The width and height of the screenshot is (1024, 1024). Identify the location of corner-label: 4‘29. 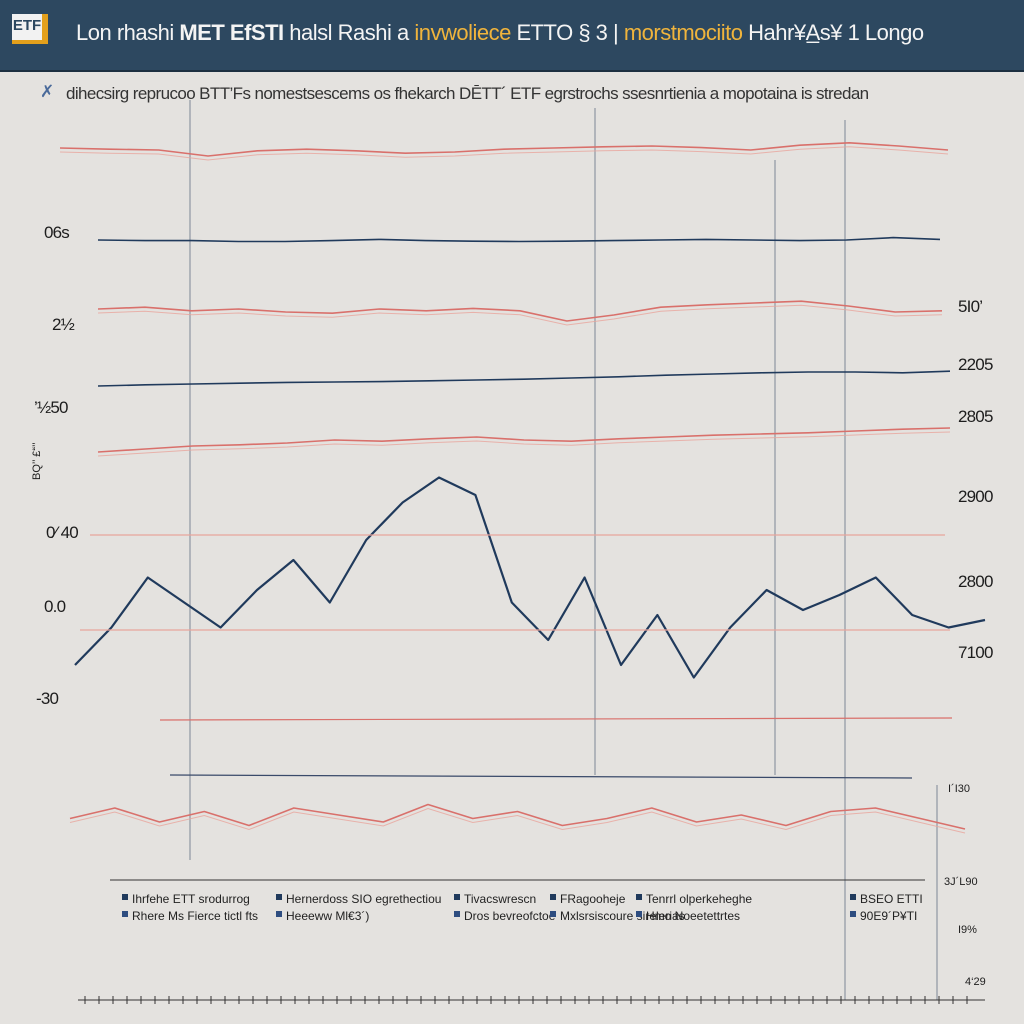
(975, 982).